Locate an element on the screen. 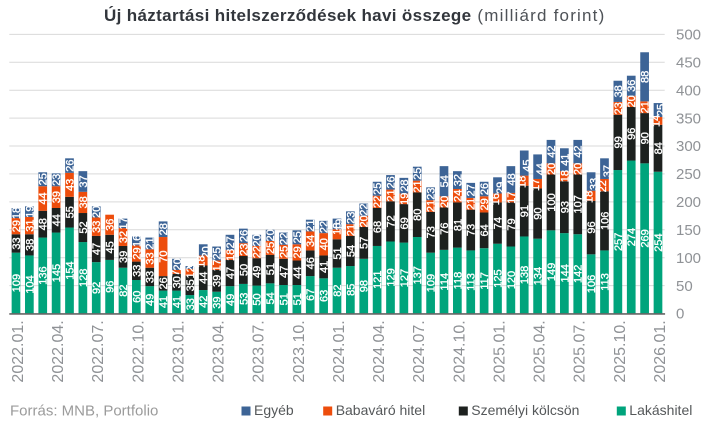 The width and height of the screenshot is (719, 433). svg-text: Egyéb is located at coordinates (274, 410).